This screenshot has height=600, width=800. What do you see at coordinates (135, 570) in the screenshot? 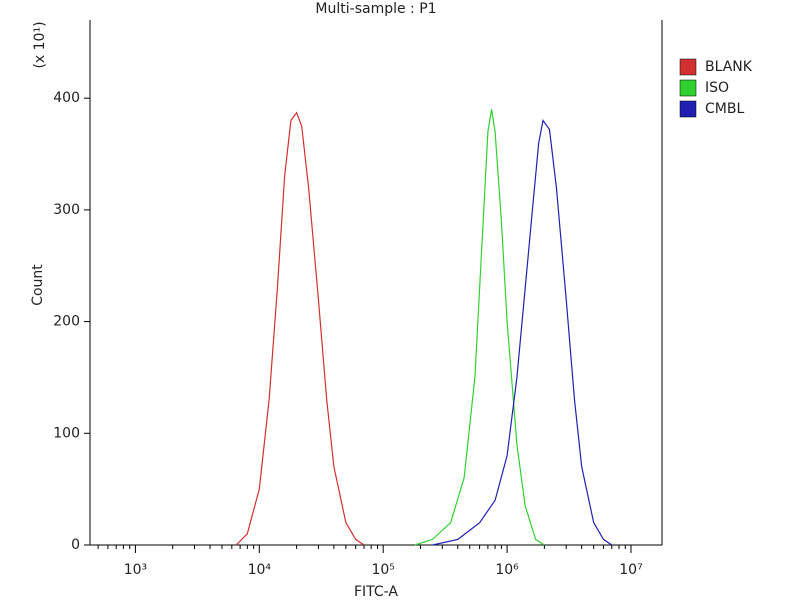
I see `x-tick-label: 10³` at bounding box center [135, 570].